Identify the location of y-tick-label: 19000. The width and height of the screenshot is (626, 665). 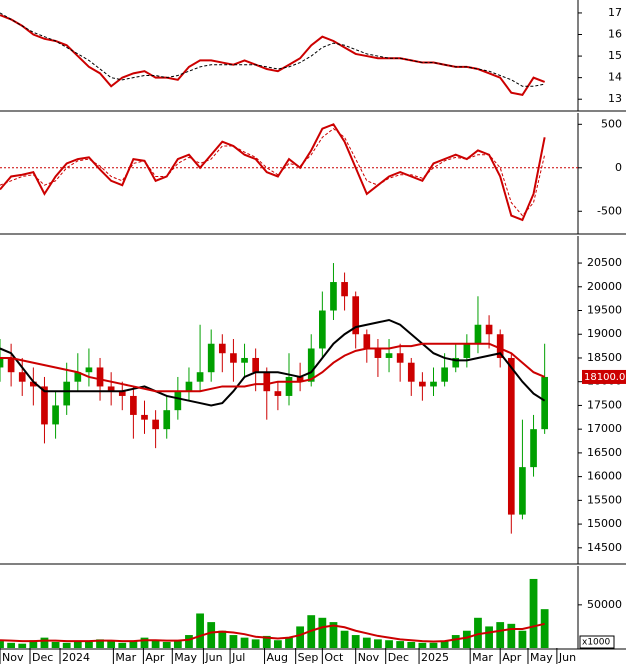
(604, 333).